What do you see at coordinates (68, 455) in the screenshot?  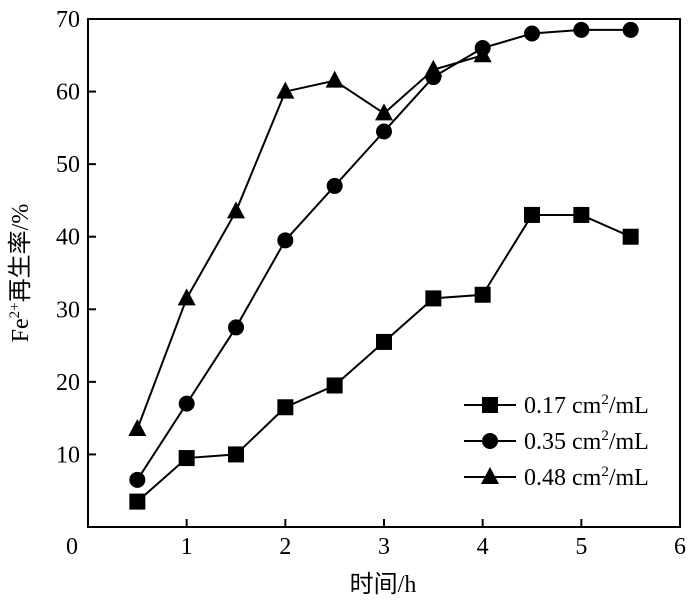 I see `y-tick-label: 10` at bounding box center [68, 455].